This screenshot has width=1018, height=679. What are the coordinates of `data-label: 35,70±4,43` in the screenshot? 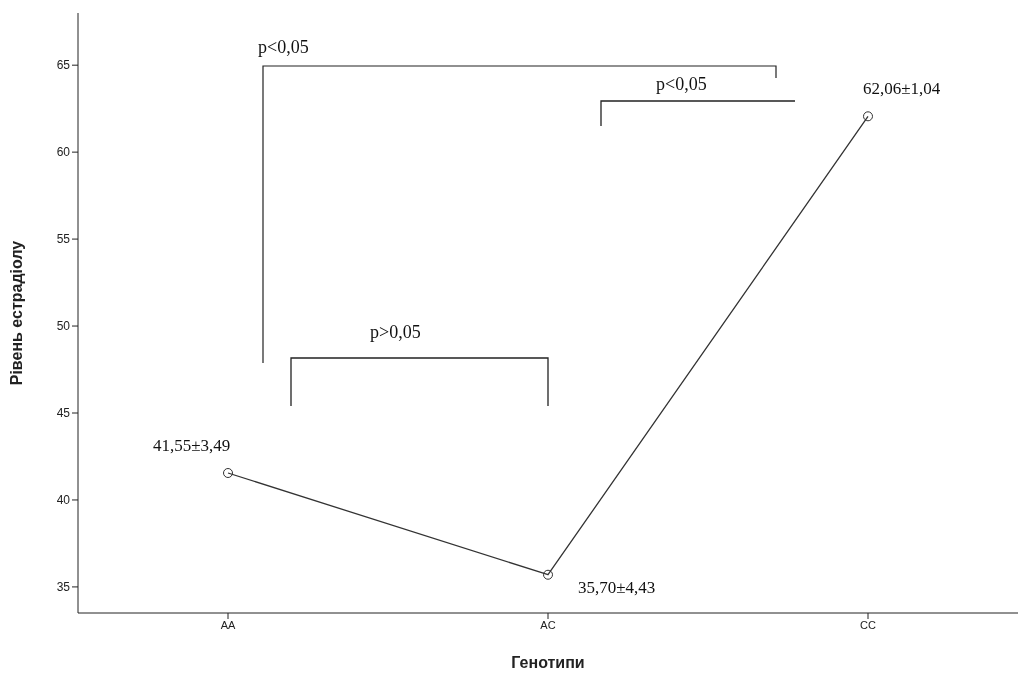 It's located at (617, 587).